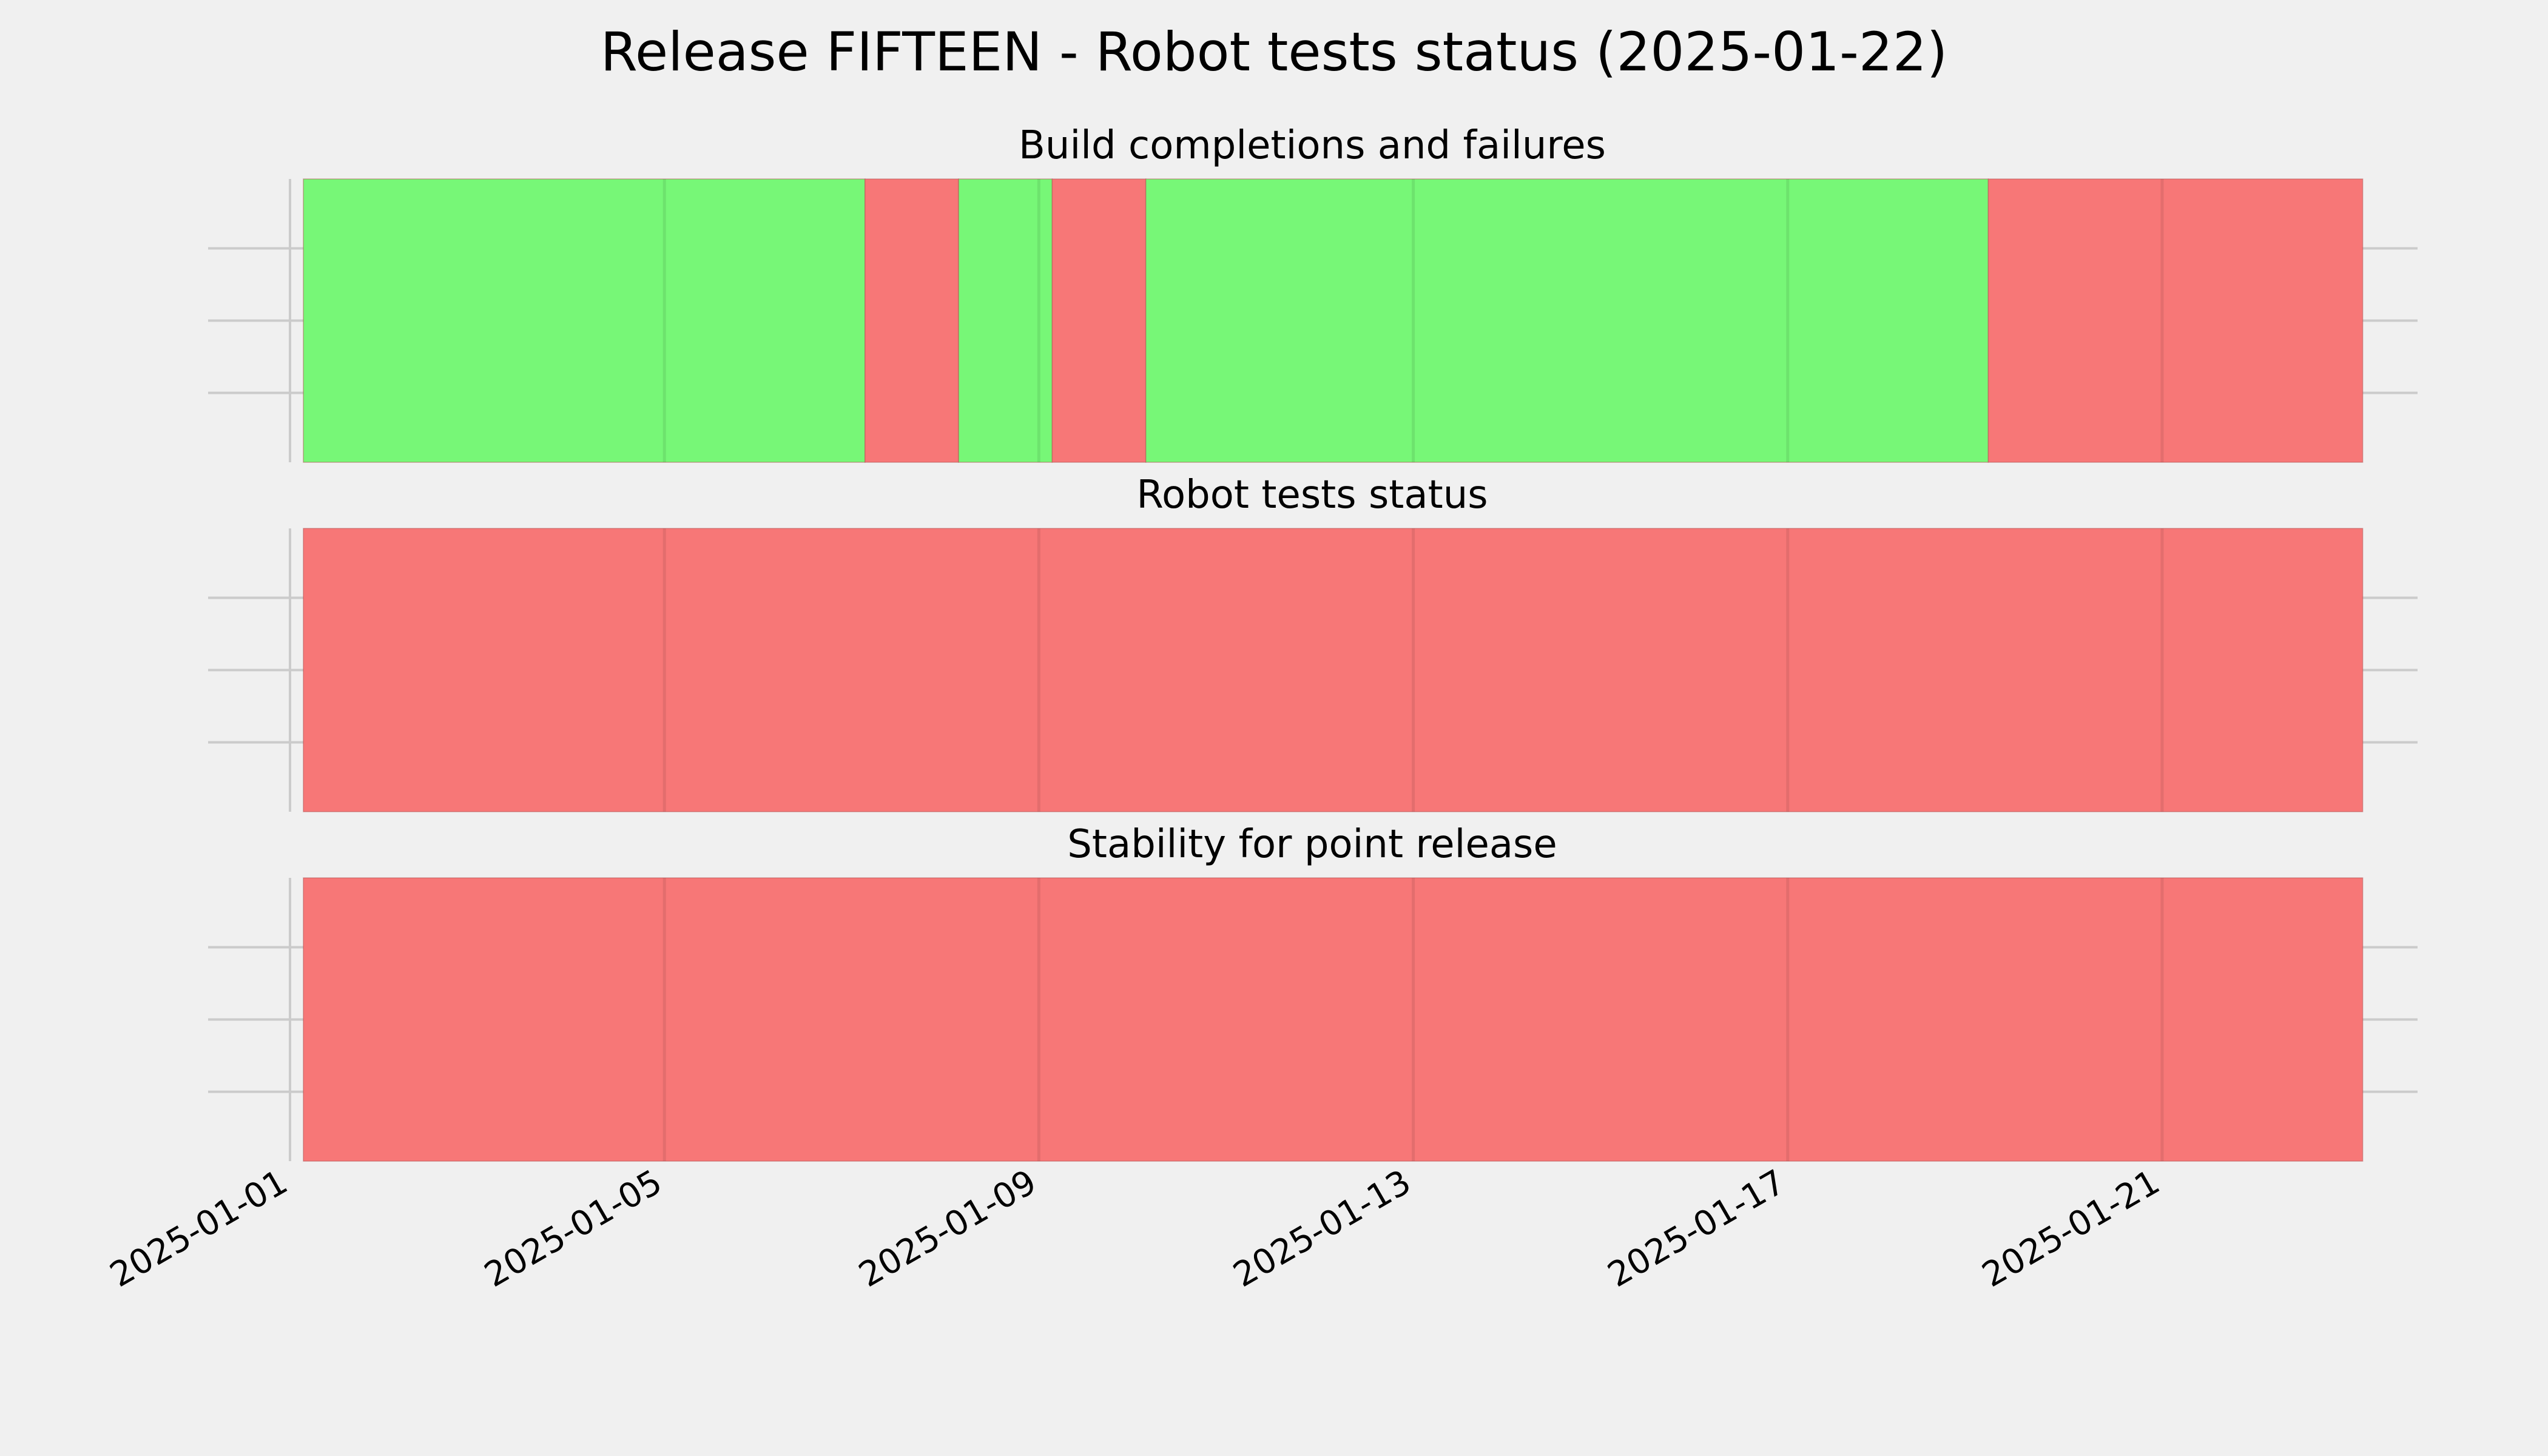  What do you see at coordinates (1312, 145) in the screenshot?
I see `panel-title: Build completions and failures` at bounding box center [1312, 145].